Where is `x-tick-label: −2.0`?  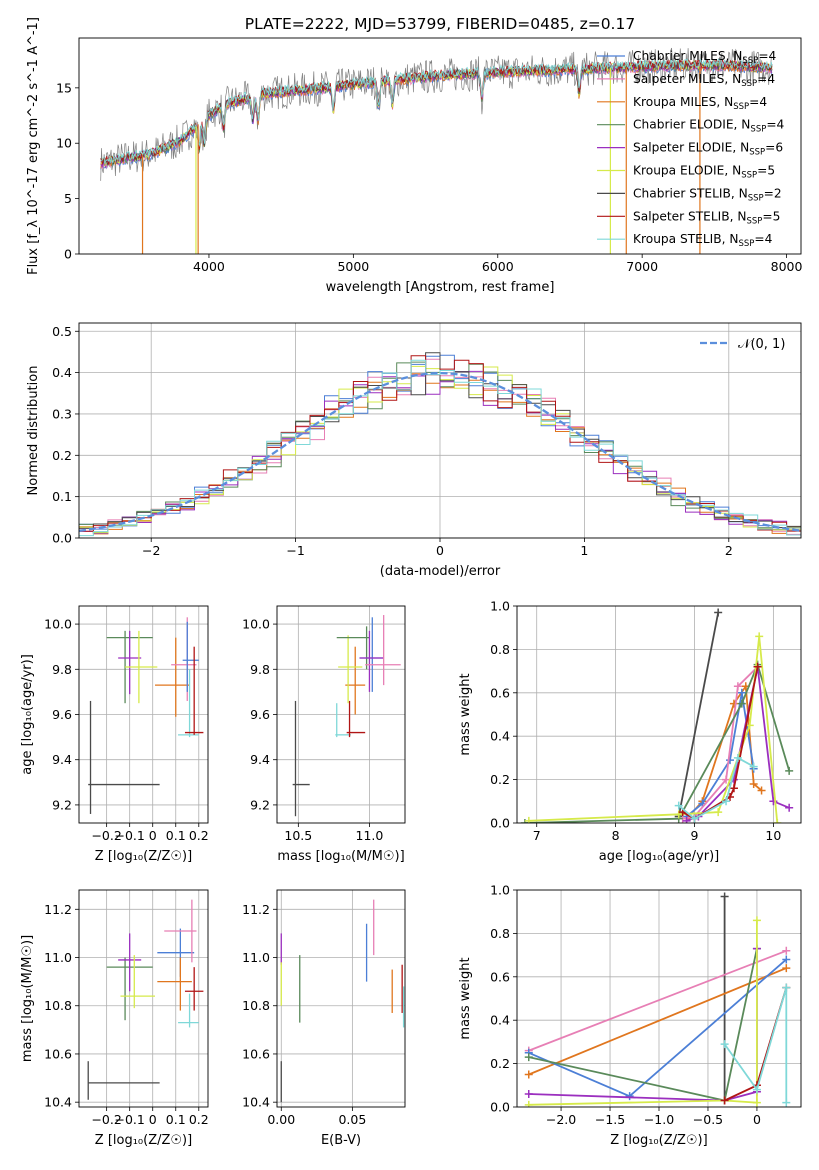
x-tick-label: −2.0 is located at coordinates (561, 1119).